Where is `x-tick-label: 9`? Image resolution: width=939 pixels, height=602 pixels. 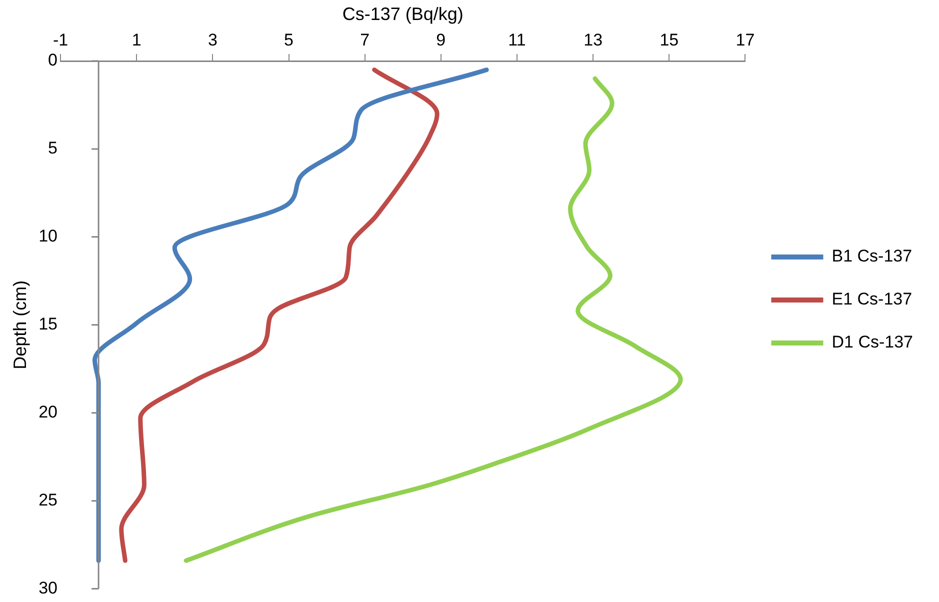
x-tick-label: 9 is located at coordinates (441, 40).